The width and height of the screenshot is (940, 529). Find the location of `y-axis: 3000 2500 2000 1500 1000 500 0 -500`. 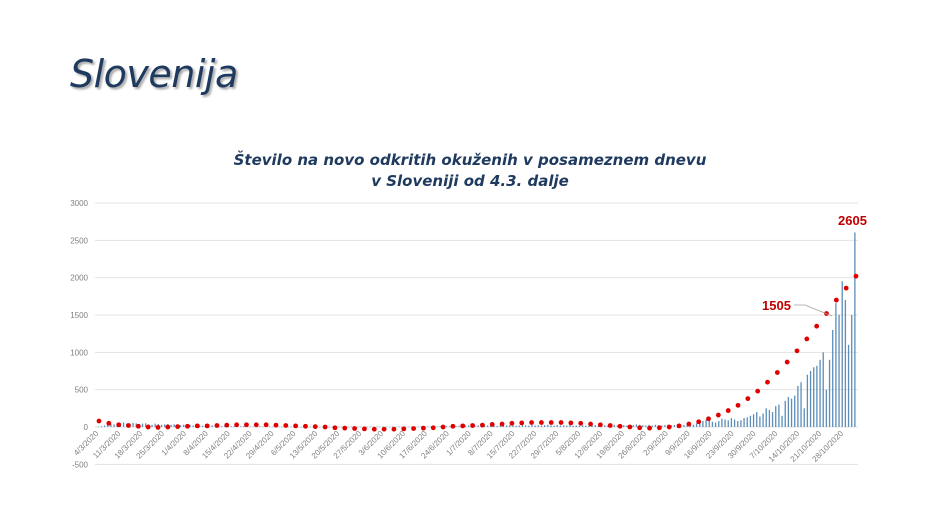

y-axis: 3000 2500 2000 1500 1000 500 0 -500 is located at coordinates (79, 334).